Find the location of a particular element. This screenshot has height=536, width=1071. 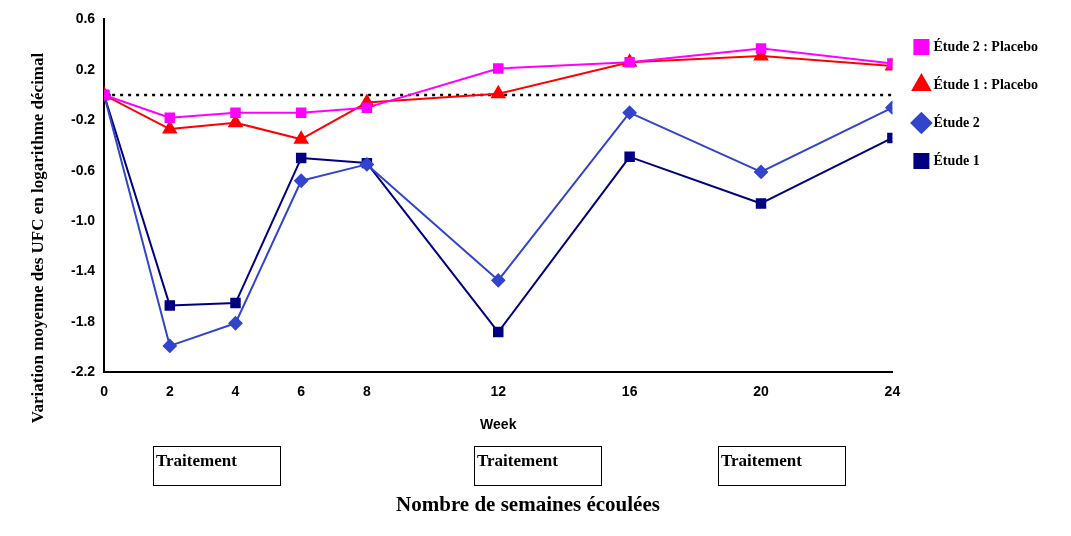

x-tick-label: 2 is located at coordinates (169, 390).